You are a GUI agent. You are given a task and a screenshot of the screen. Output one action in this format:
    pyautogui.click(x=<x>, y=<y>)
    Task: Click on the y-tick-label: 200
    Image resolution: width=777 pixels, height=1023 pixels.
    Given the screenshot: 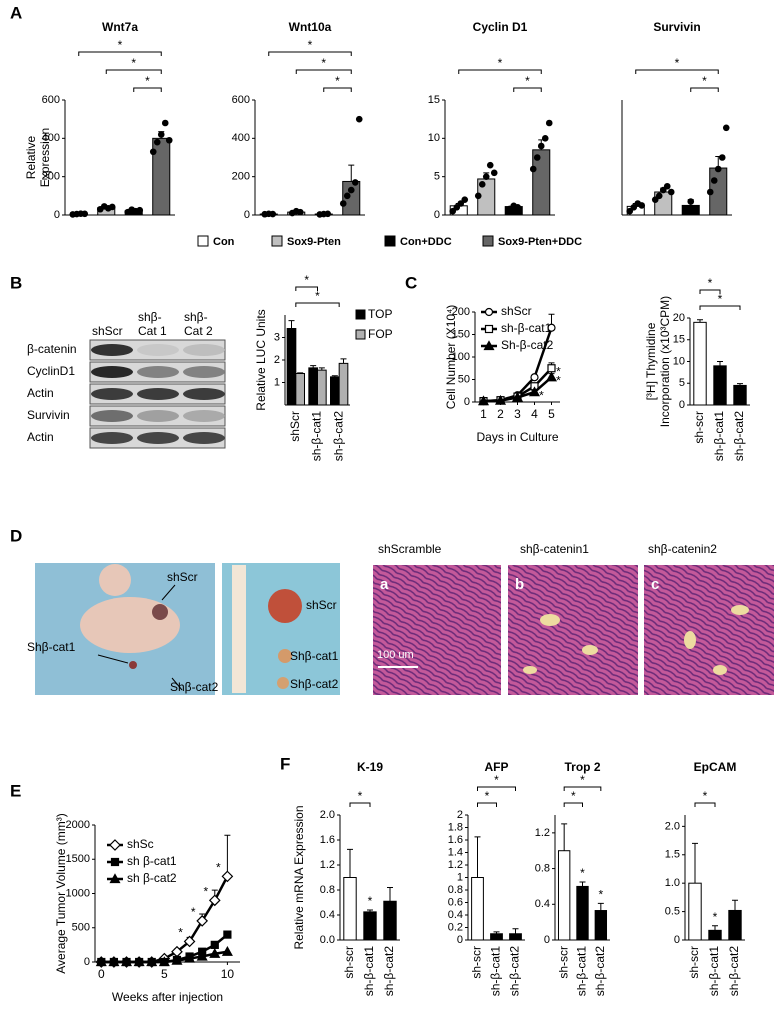 What is the action you would take?
    pyautogui.click(x=241, y=177)
    